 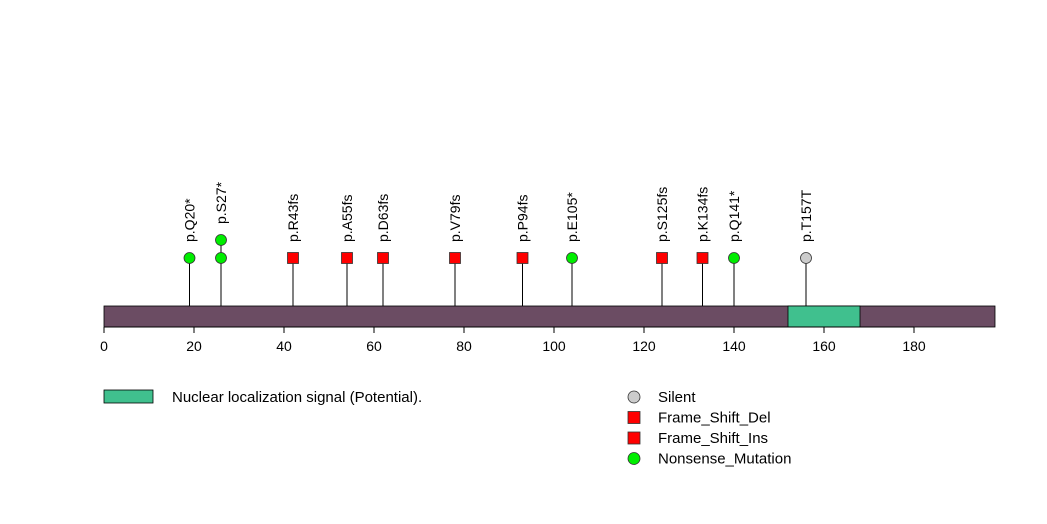 What do you see at coordinates (523, 218) in the screenshot?
I see `mutation-label: p.P94fs` at bounding box center [523, 218].